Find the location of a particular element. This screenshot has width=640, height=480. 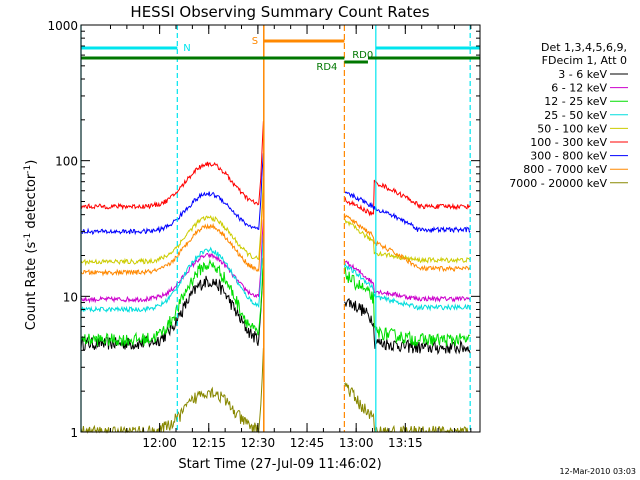

x-tick-label-3: 12:45 is located at coordinates (307, 443).